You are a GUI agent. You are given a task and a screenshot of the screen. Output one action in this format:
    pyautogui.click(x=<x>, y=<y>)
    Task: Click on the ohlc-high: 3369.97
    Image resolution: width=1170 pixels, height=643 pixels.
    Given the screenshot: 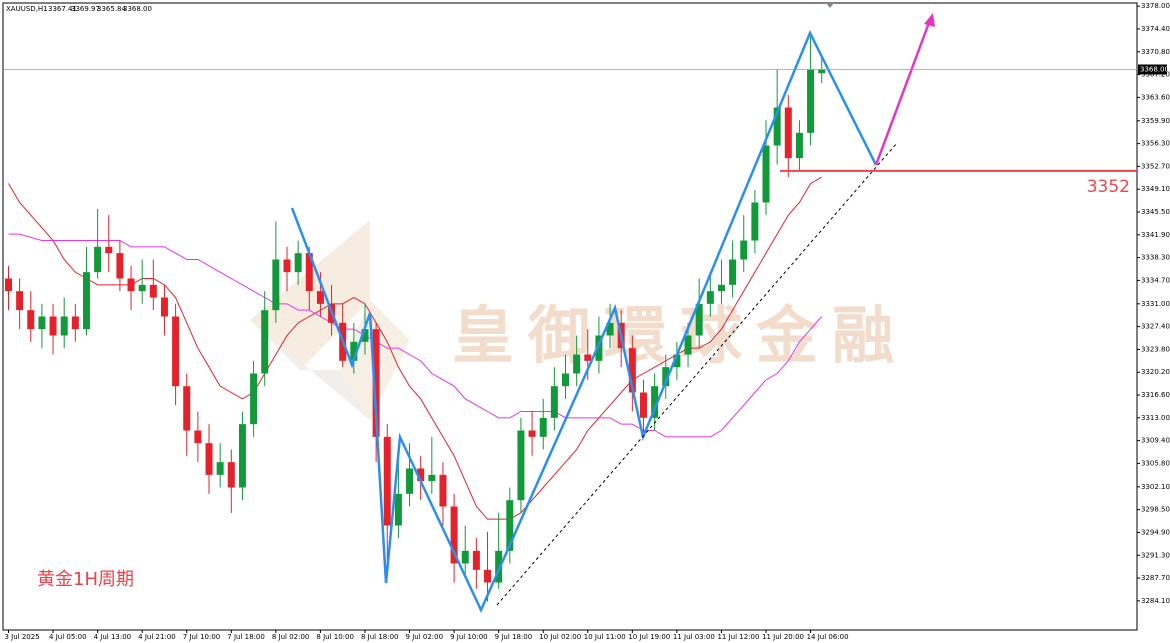 What is the action you would take?
    pyautogui.click(x=85, y=9)
    